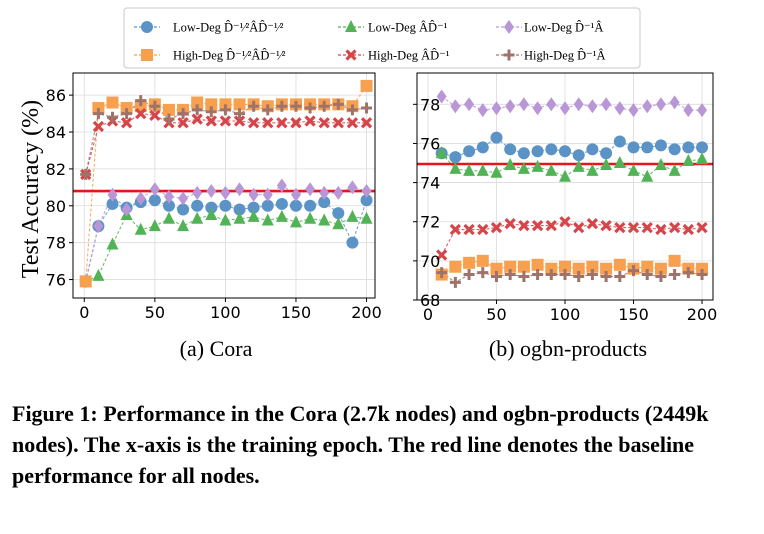 This screenshot has height=534, width=764. What do you see at coordinates (565, 314) in the screenshot?
I see `x-tick-label: 100` at bounding box center [565, 314].